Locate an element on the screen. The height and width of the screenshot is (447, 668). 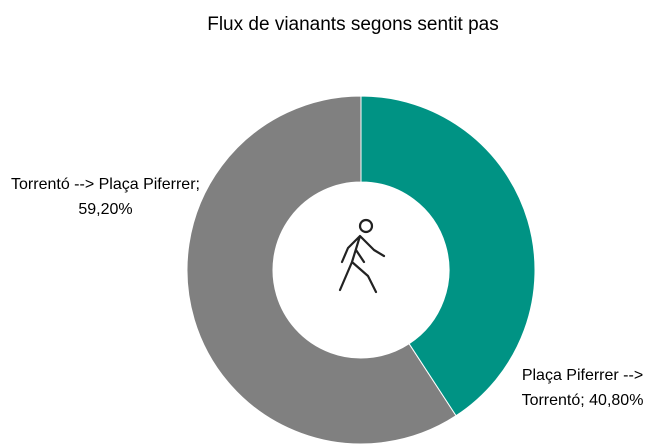
chart-title: Flux de vianants segons sentit pas is located at coordinates (353, 24).